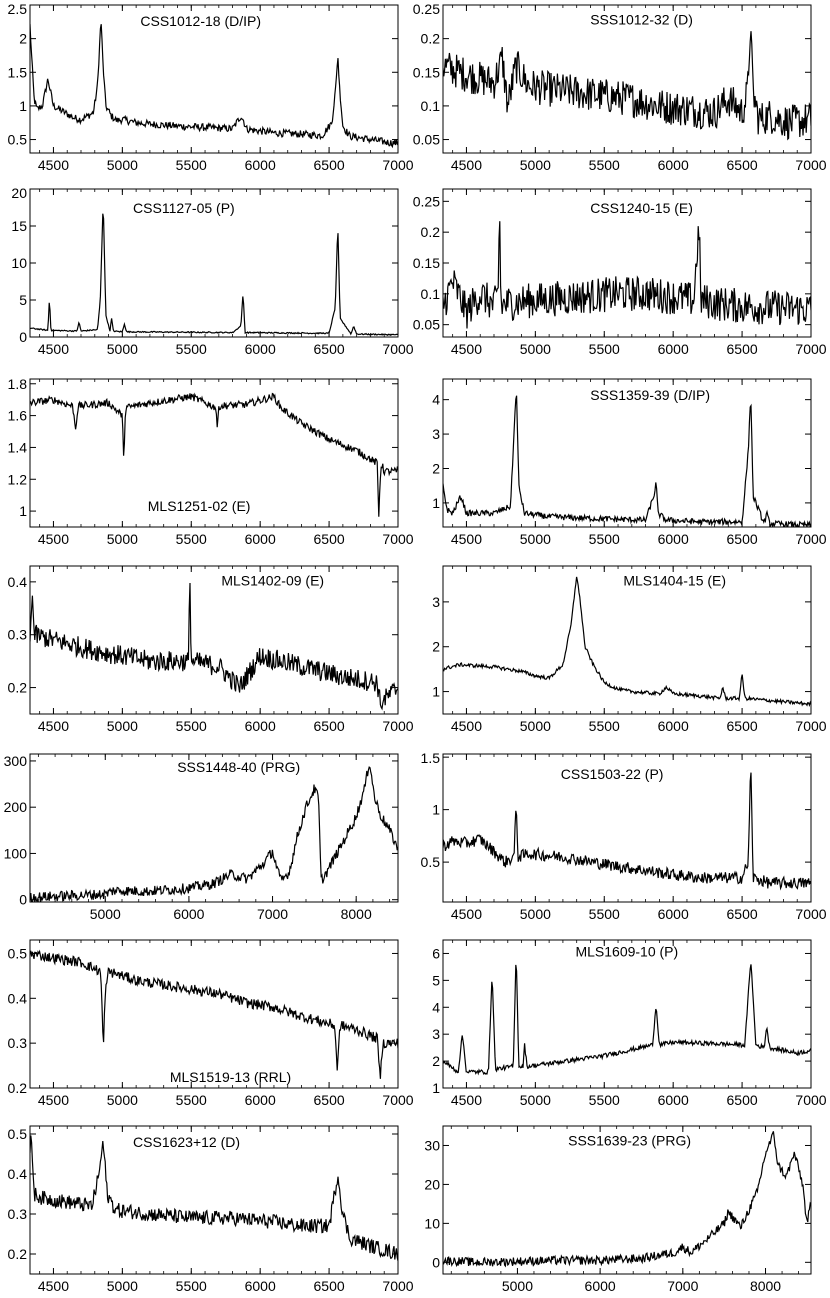 This screenshot has height=1298, width=830. I want to click on y-tick-label: 20, so click(19, 193).